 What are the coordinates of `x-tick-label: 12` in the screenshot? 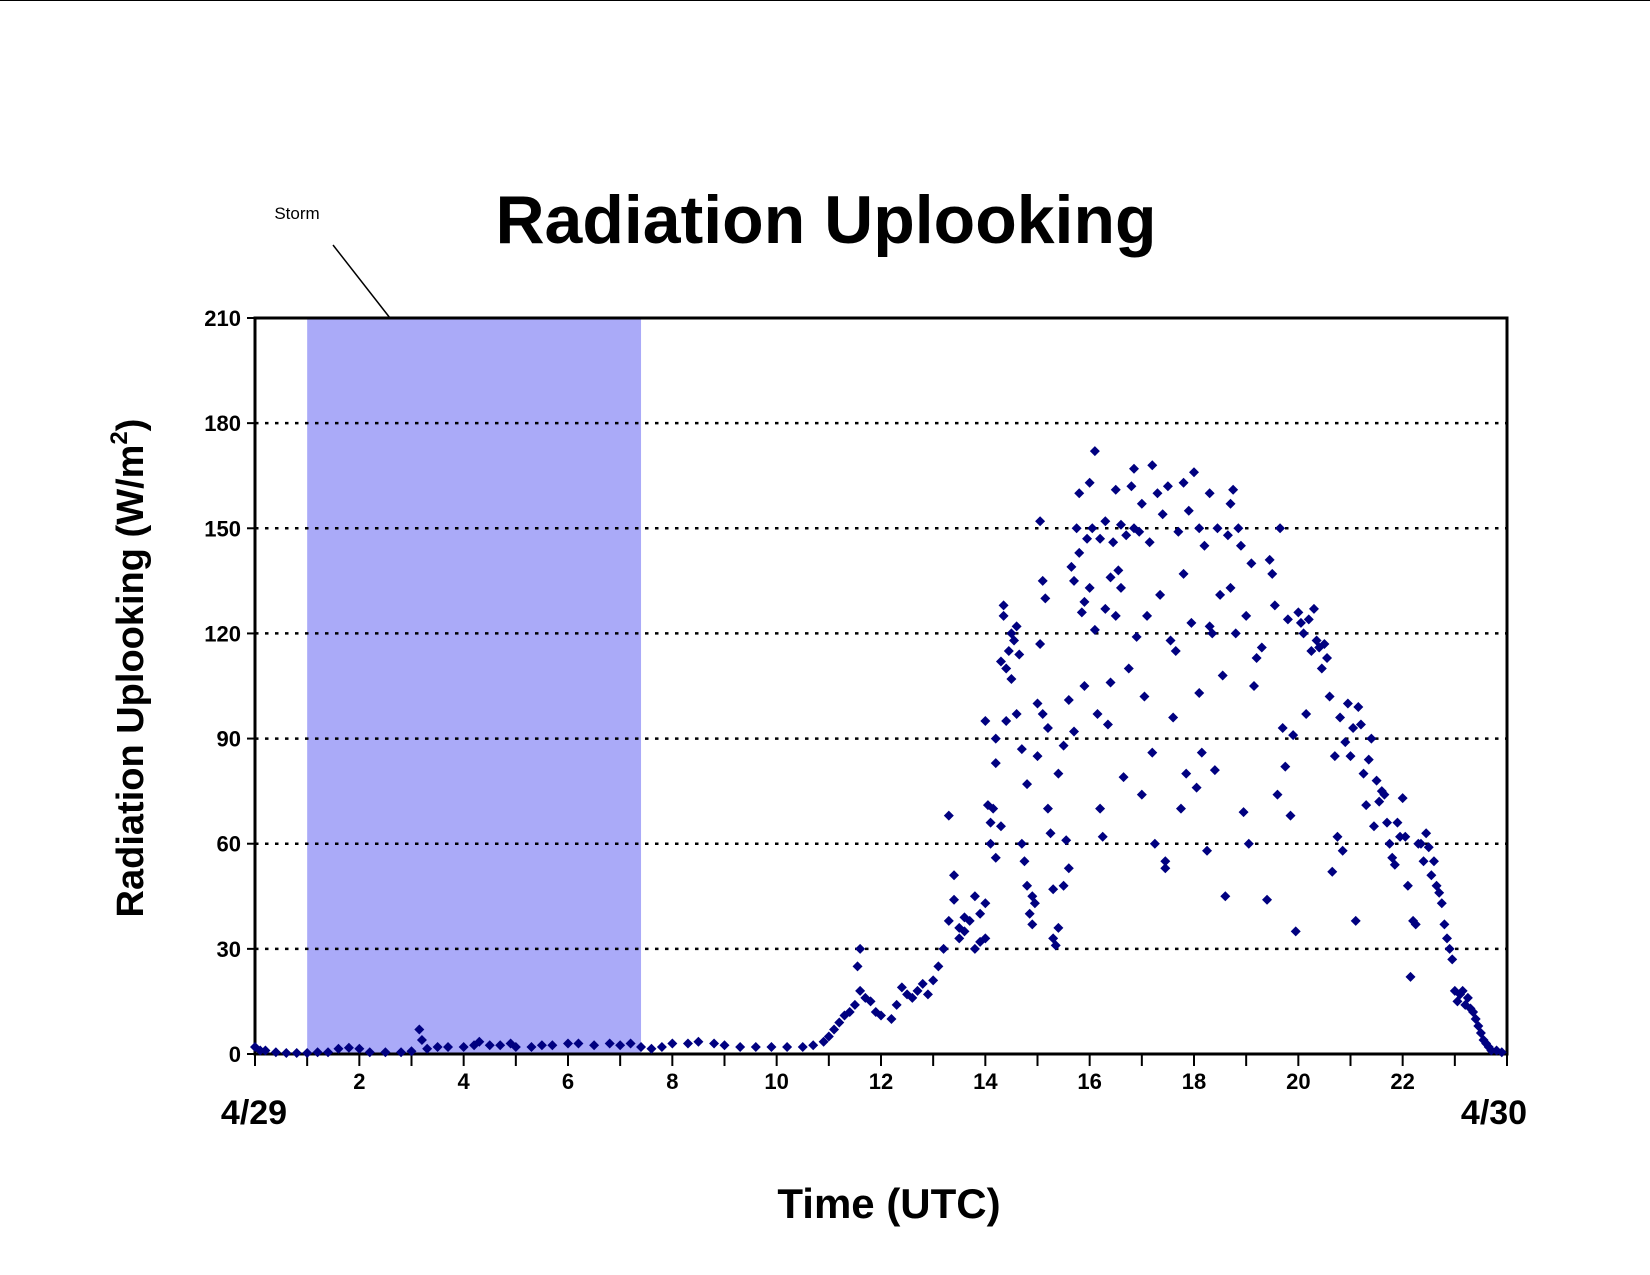 It's located at (881, 1081).